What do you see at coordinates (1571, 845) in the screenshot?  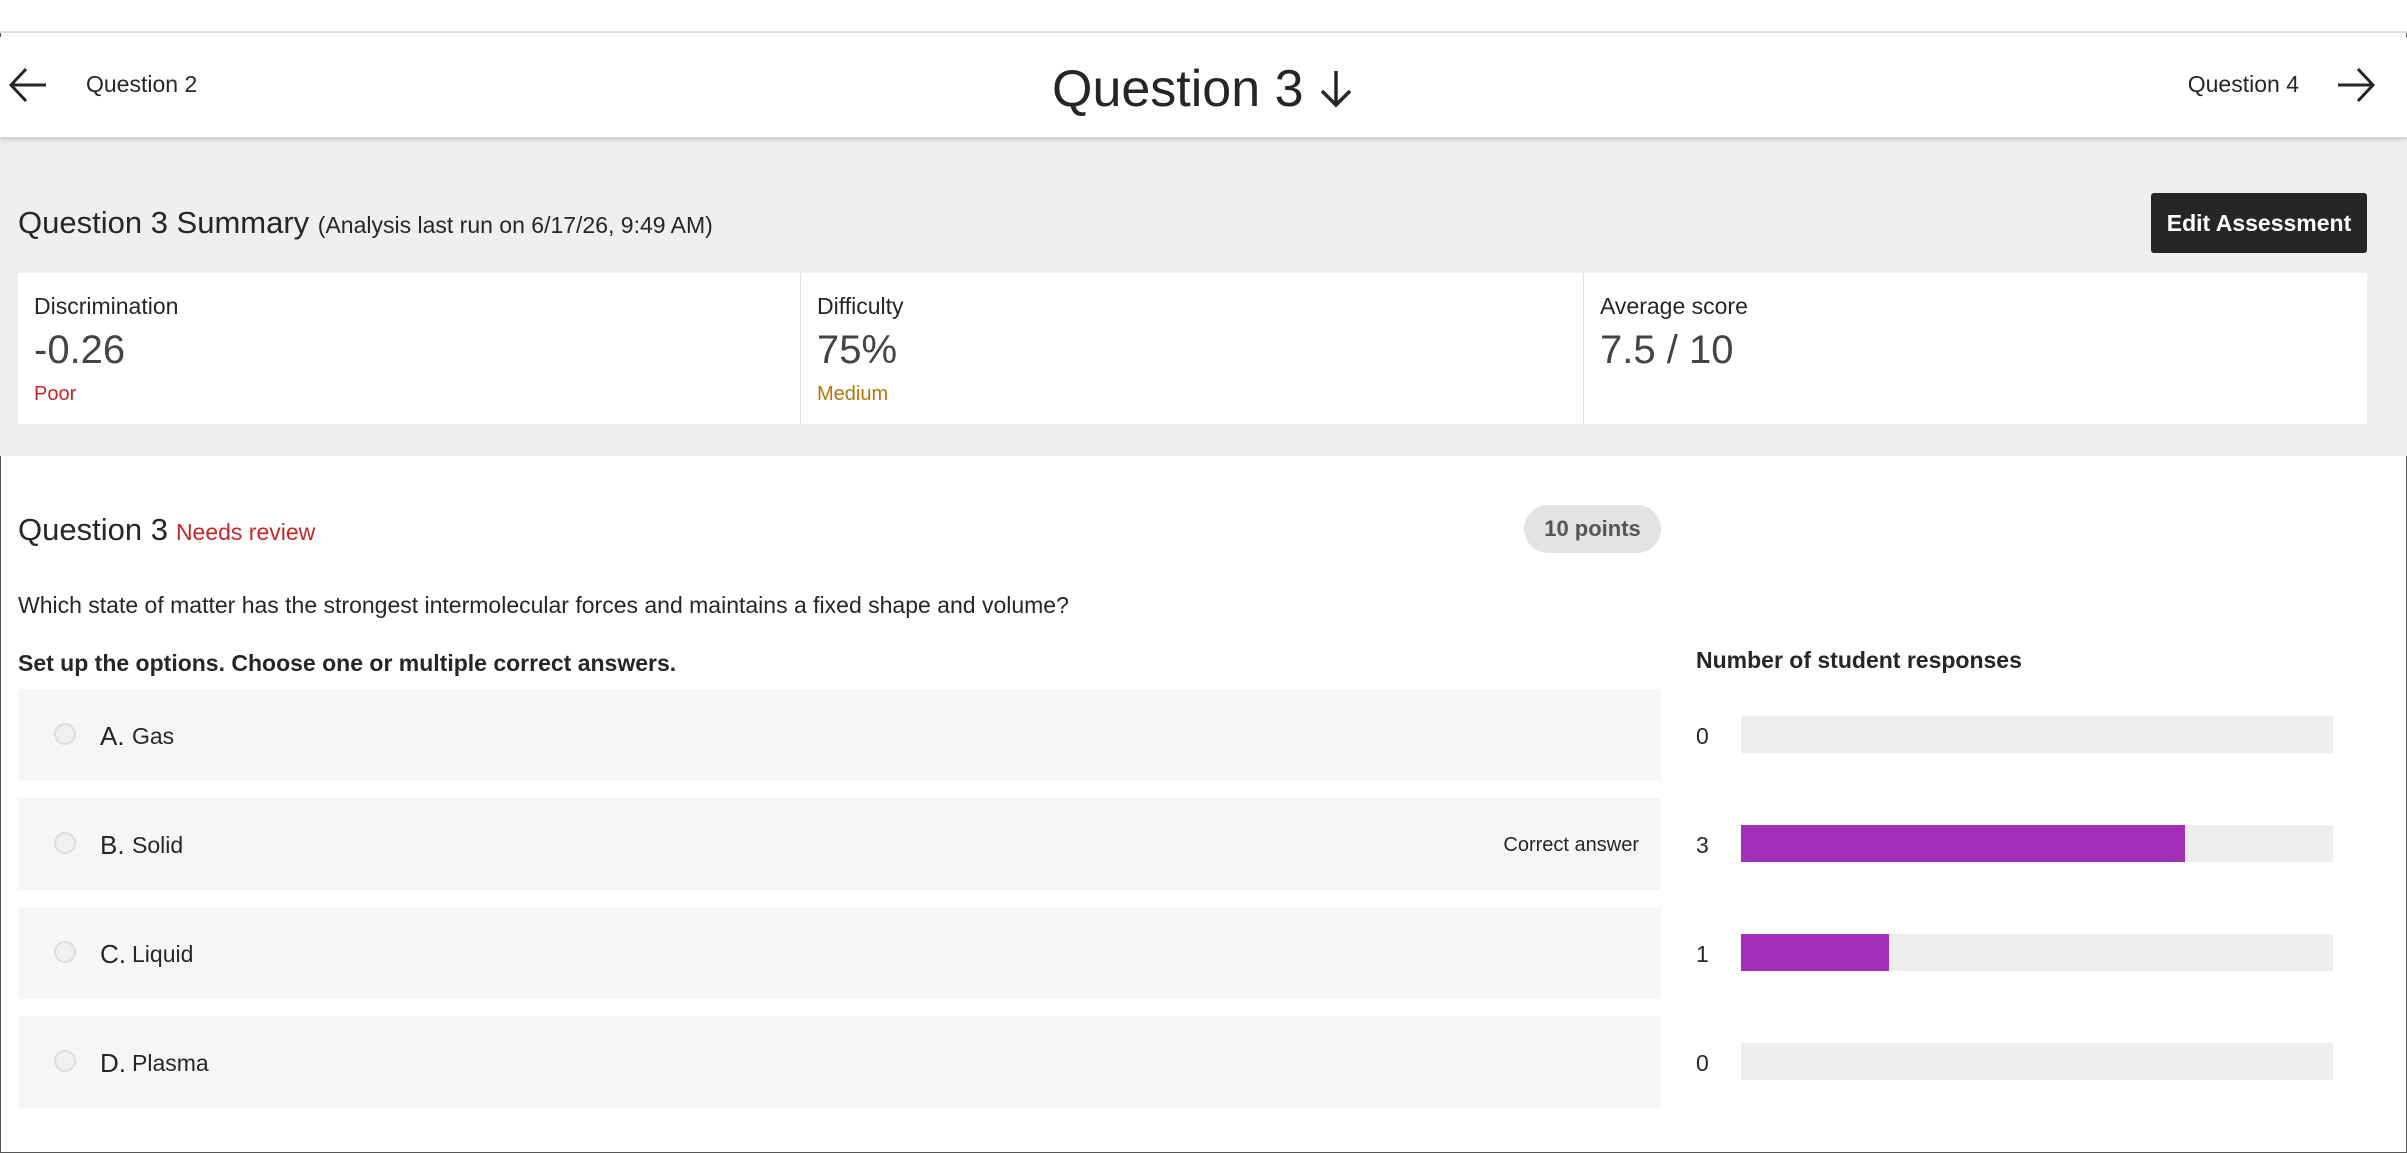 I see `correct-label: Correct answer` at bounding box center [1571, 845].